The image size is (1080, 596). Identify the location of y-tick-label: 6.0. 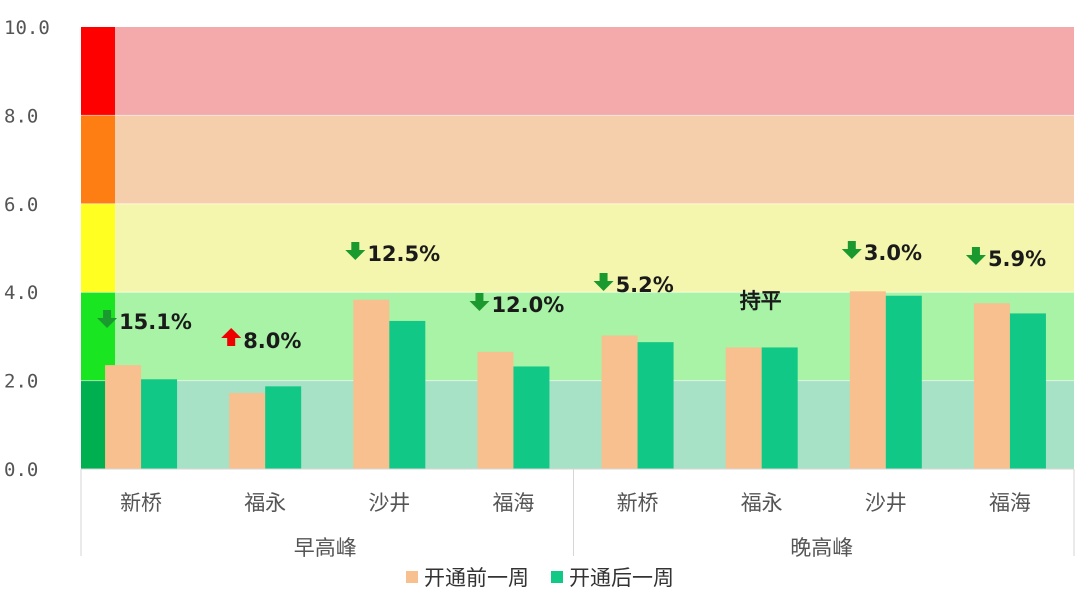
(21, 205).